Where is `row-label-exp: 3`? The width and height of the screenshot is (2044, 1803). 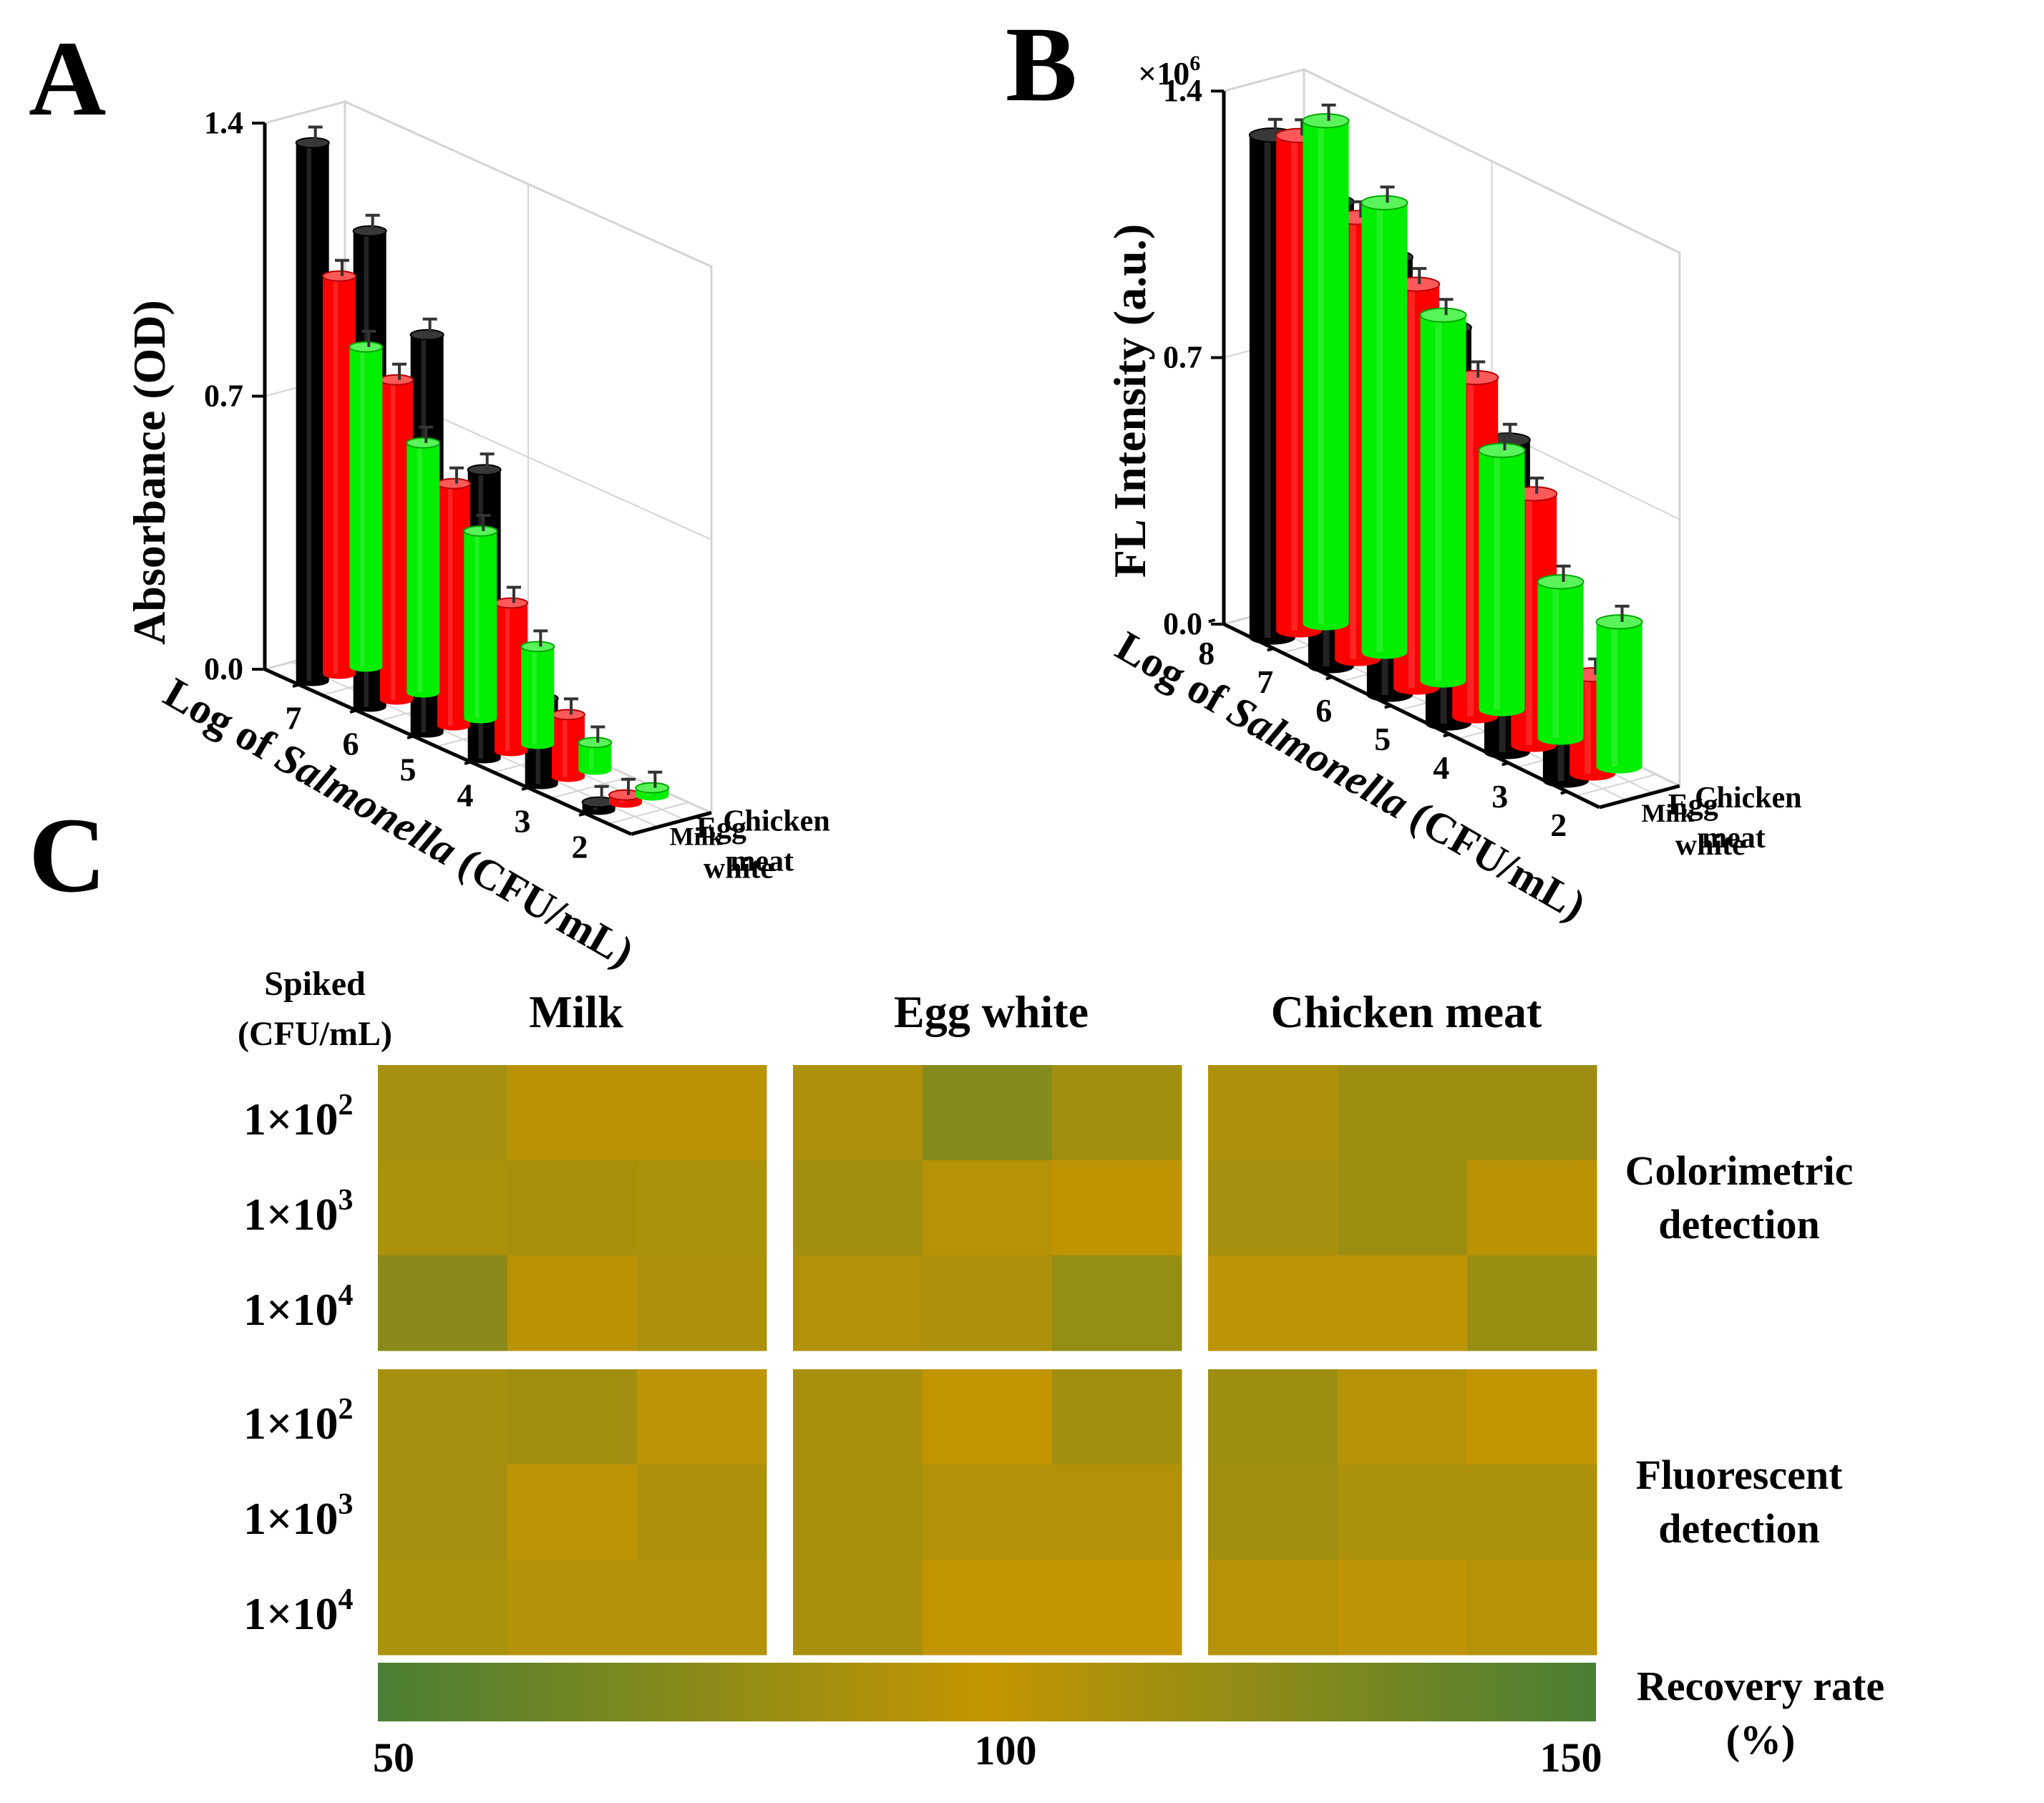
row-label-exp: 3 is located at coordinates (345, 1201).